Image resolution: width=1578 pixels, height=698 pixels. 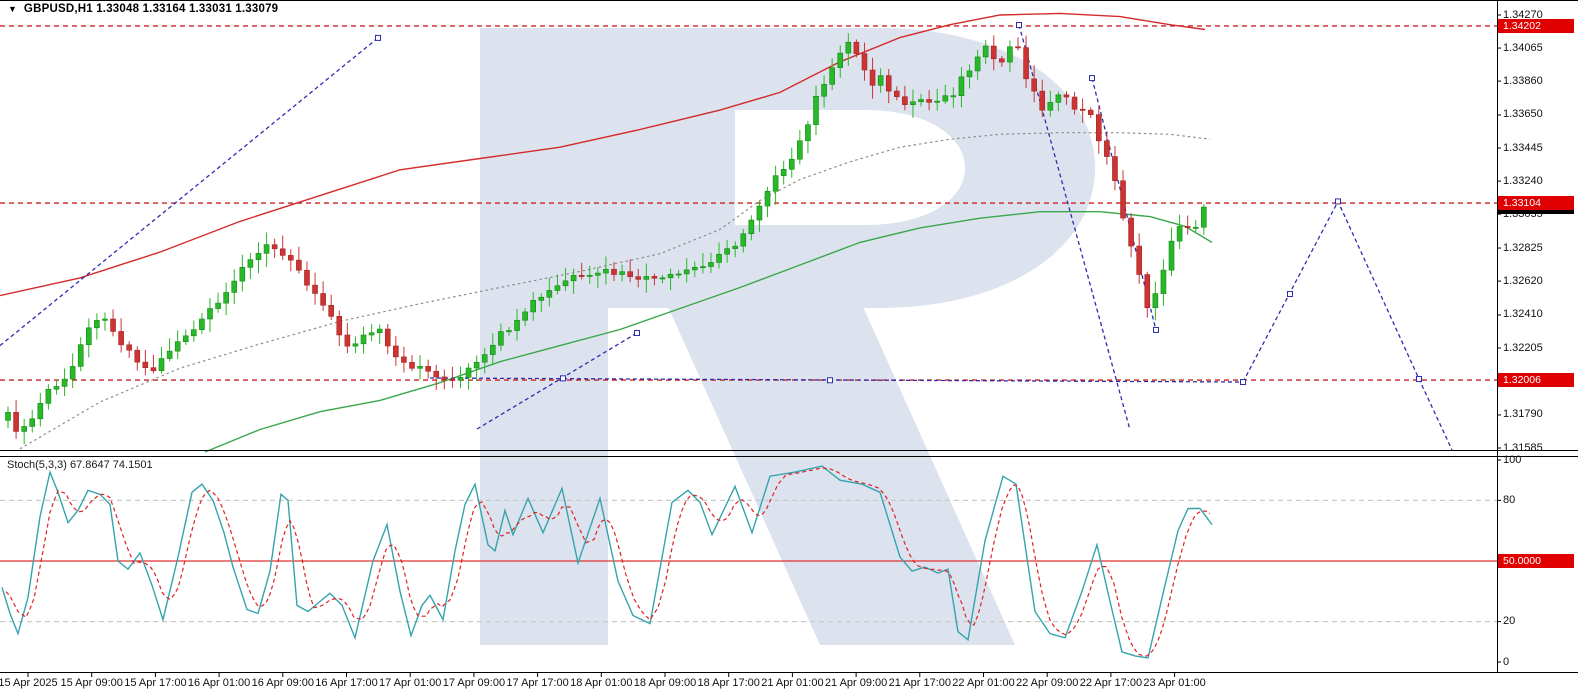 What do you see at coordinates (474, 683) in the screenshot?
I see `time-axis-label: 17 Apr 09:00` at bounding box center [474, 683].